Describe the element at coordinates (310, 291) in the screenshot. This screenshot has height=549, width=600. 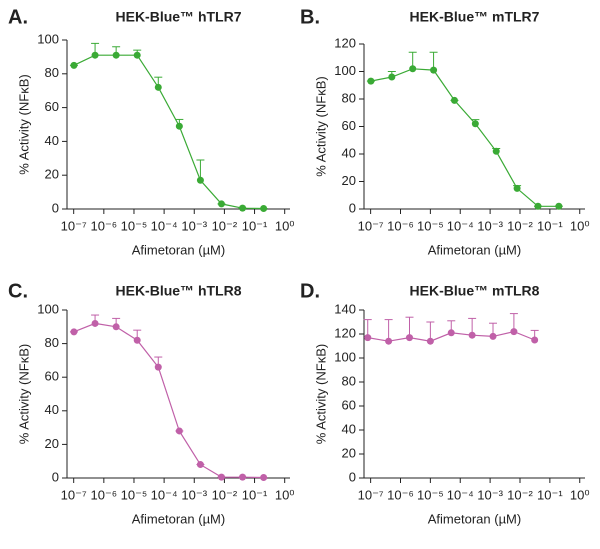
I see `panel-label: D.` at that location.